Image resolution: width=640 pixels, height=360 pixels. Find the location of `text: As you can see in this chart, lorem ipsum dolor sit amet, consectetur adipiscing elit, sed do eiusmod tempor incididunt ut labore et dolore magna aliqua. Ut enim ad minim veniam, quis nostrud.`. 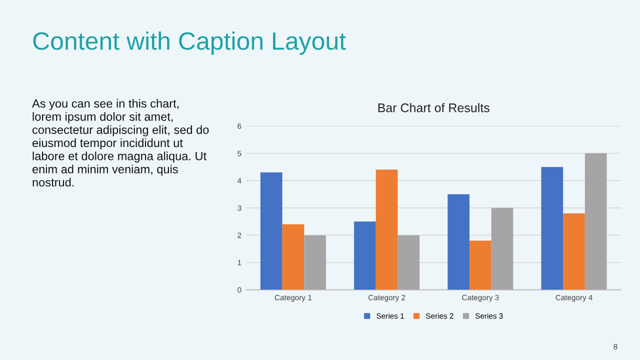

text: As you can see in this chart, lorem ipsum dolor sit amet, consectetur adipiscing elit, sed do eiusmod tempor incididunt ut labore et dolore magna aliqua. Ut enim ad minim veniam, quis nostrud. is located at coordinates (120, 143).